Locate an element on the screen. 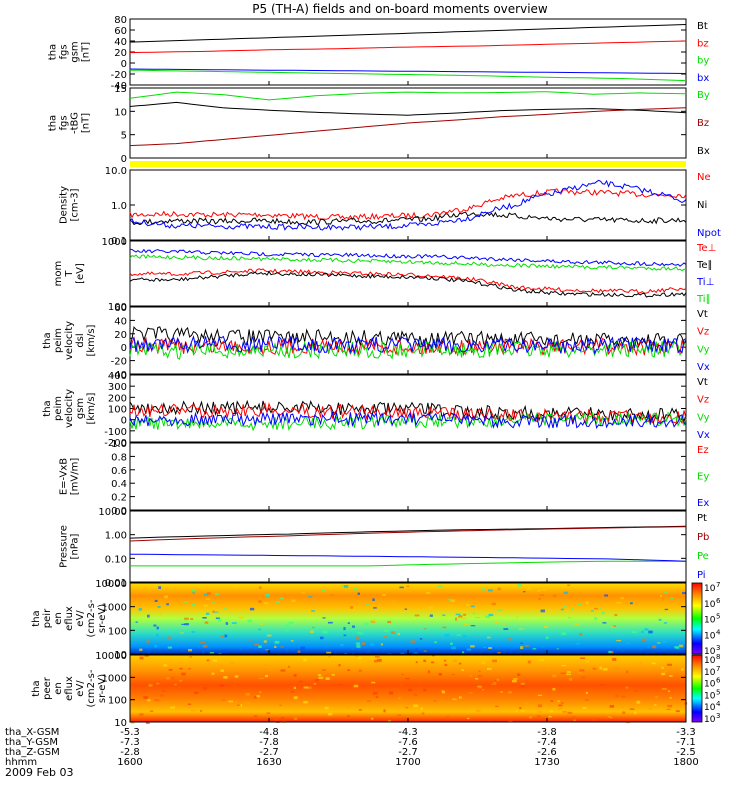  legend-entry: Bx is located at coordinates (703, 151).